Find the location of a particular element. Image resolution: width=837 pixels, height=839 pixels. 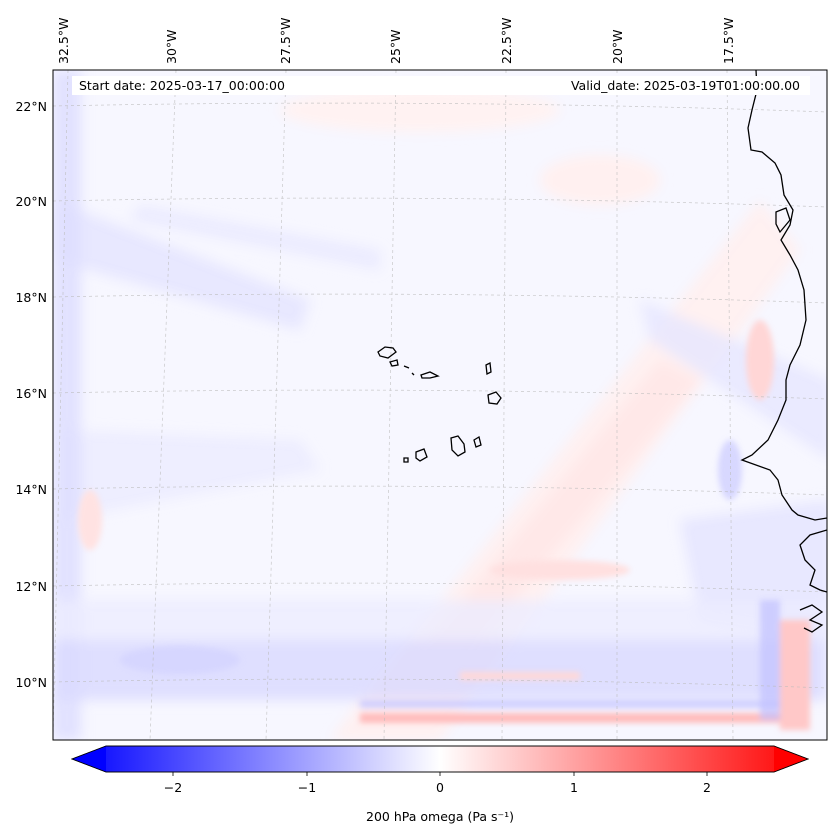

colorbar: −2 −1 0 1 2 200 hPa omega (Pa s⁻¹) is located at coordinates (440, 784).